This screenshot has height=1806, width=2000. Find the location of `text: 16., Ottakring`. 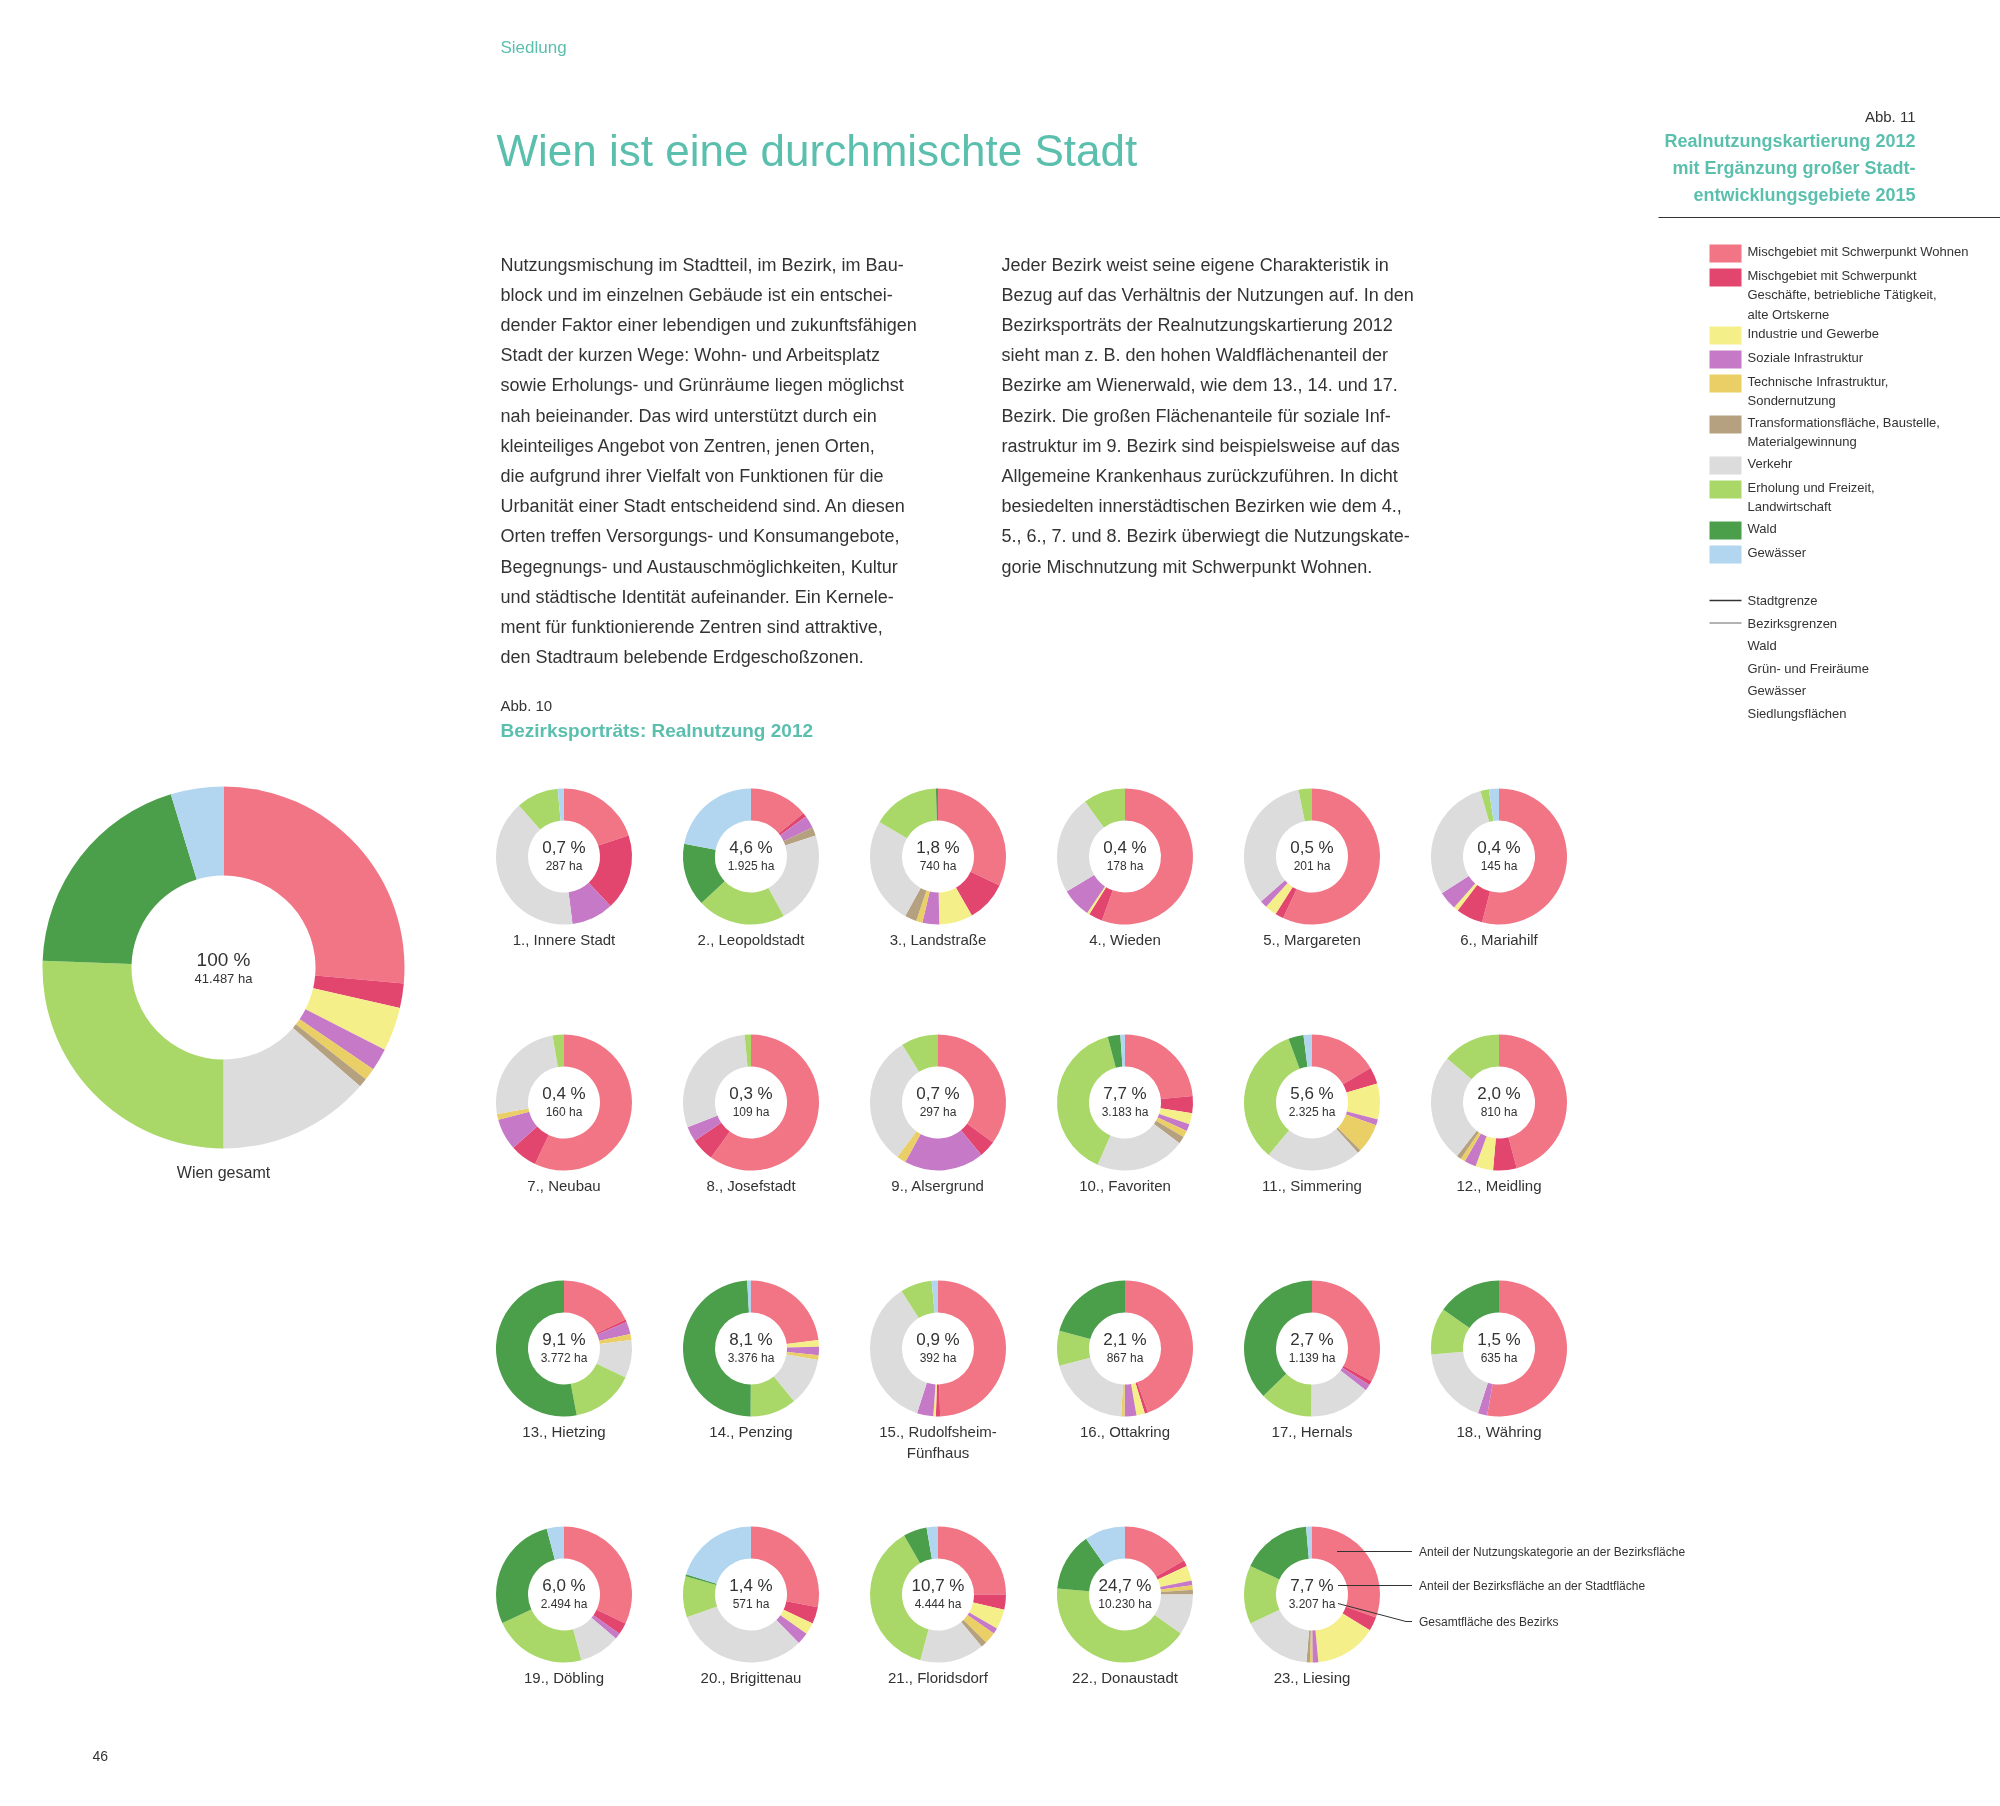

text: 16., Ottakring is located at coordinates (1125, 1431).